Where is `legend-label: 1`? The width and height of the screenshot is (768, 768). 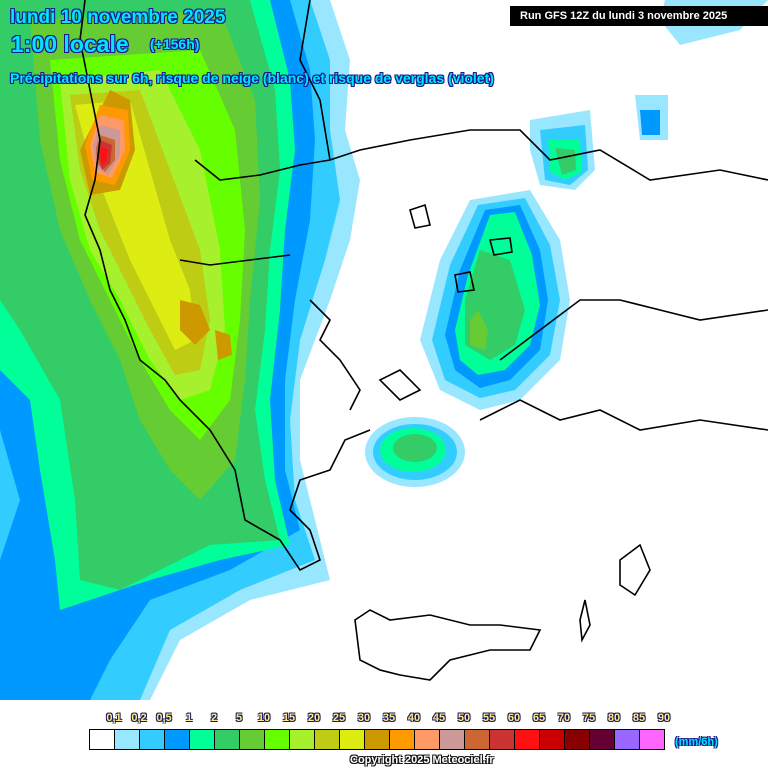 legend-label: 1 is located at coordinates (189, 718).